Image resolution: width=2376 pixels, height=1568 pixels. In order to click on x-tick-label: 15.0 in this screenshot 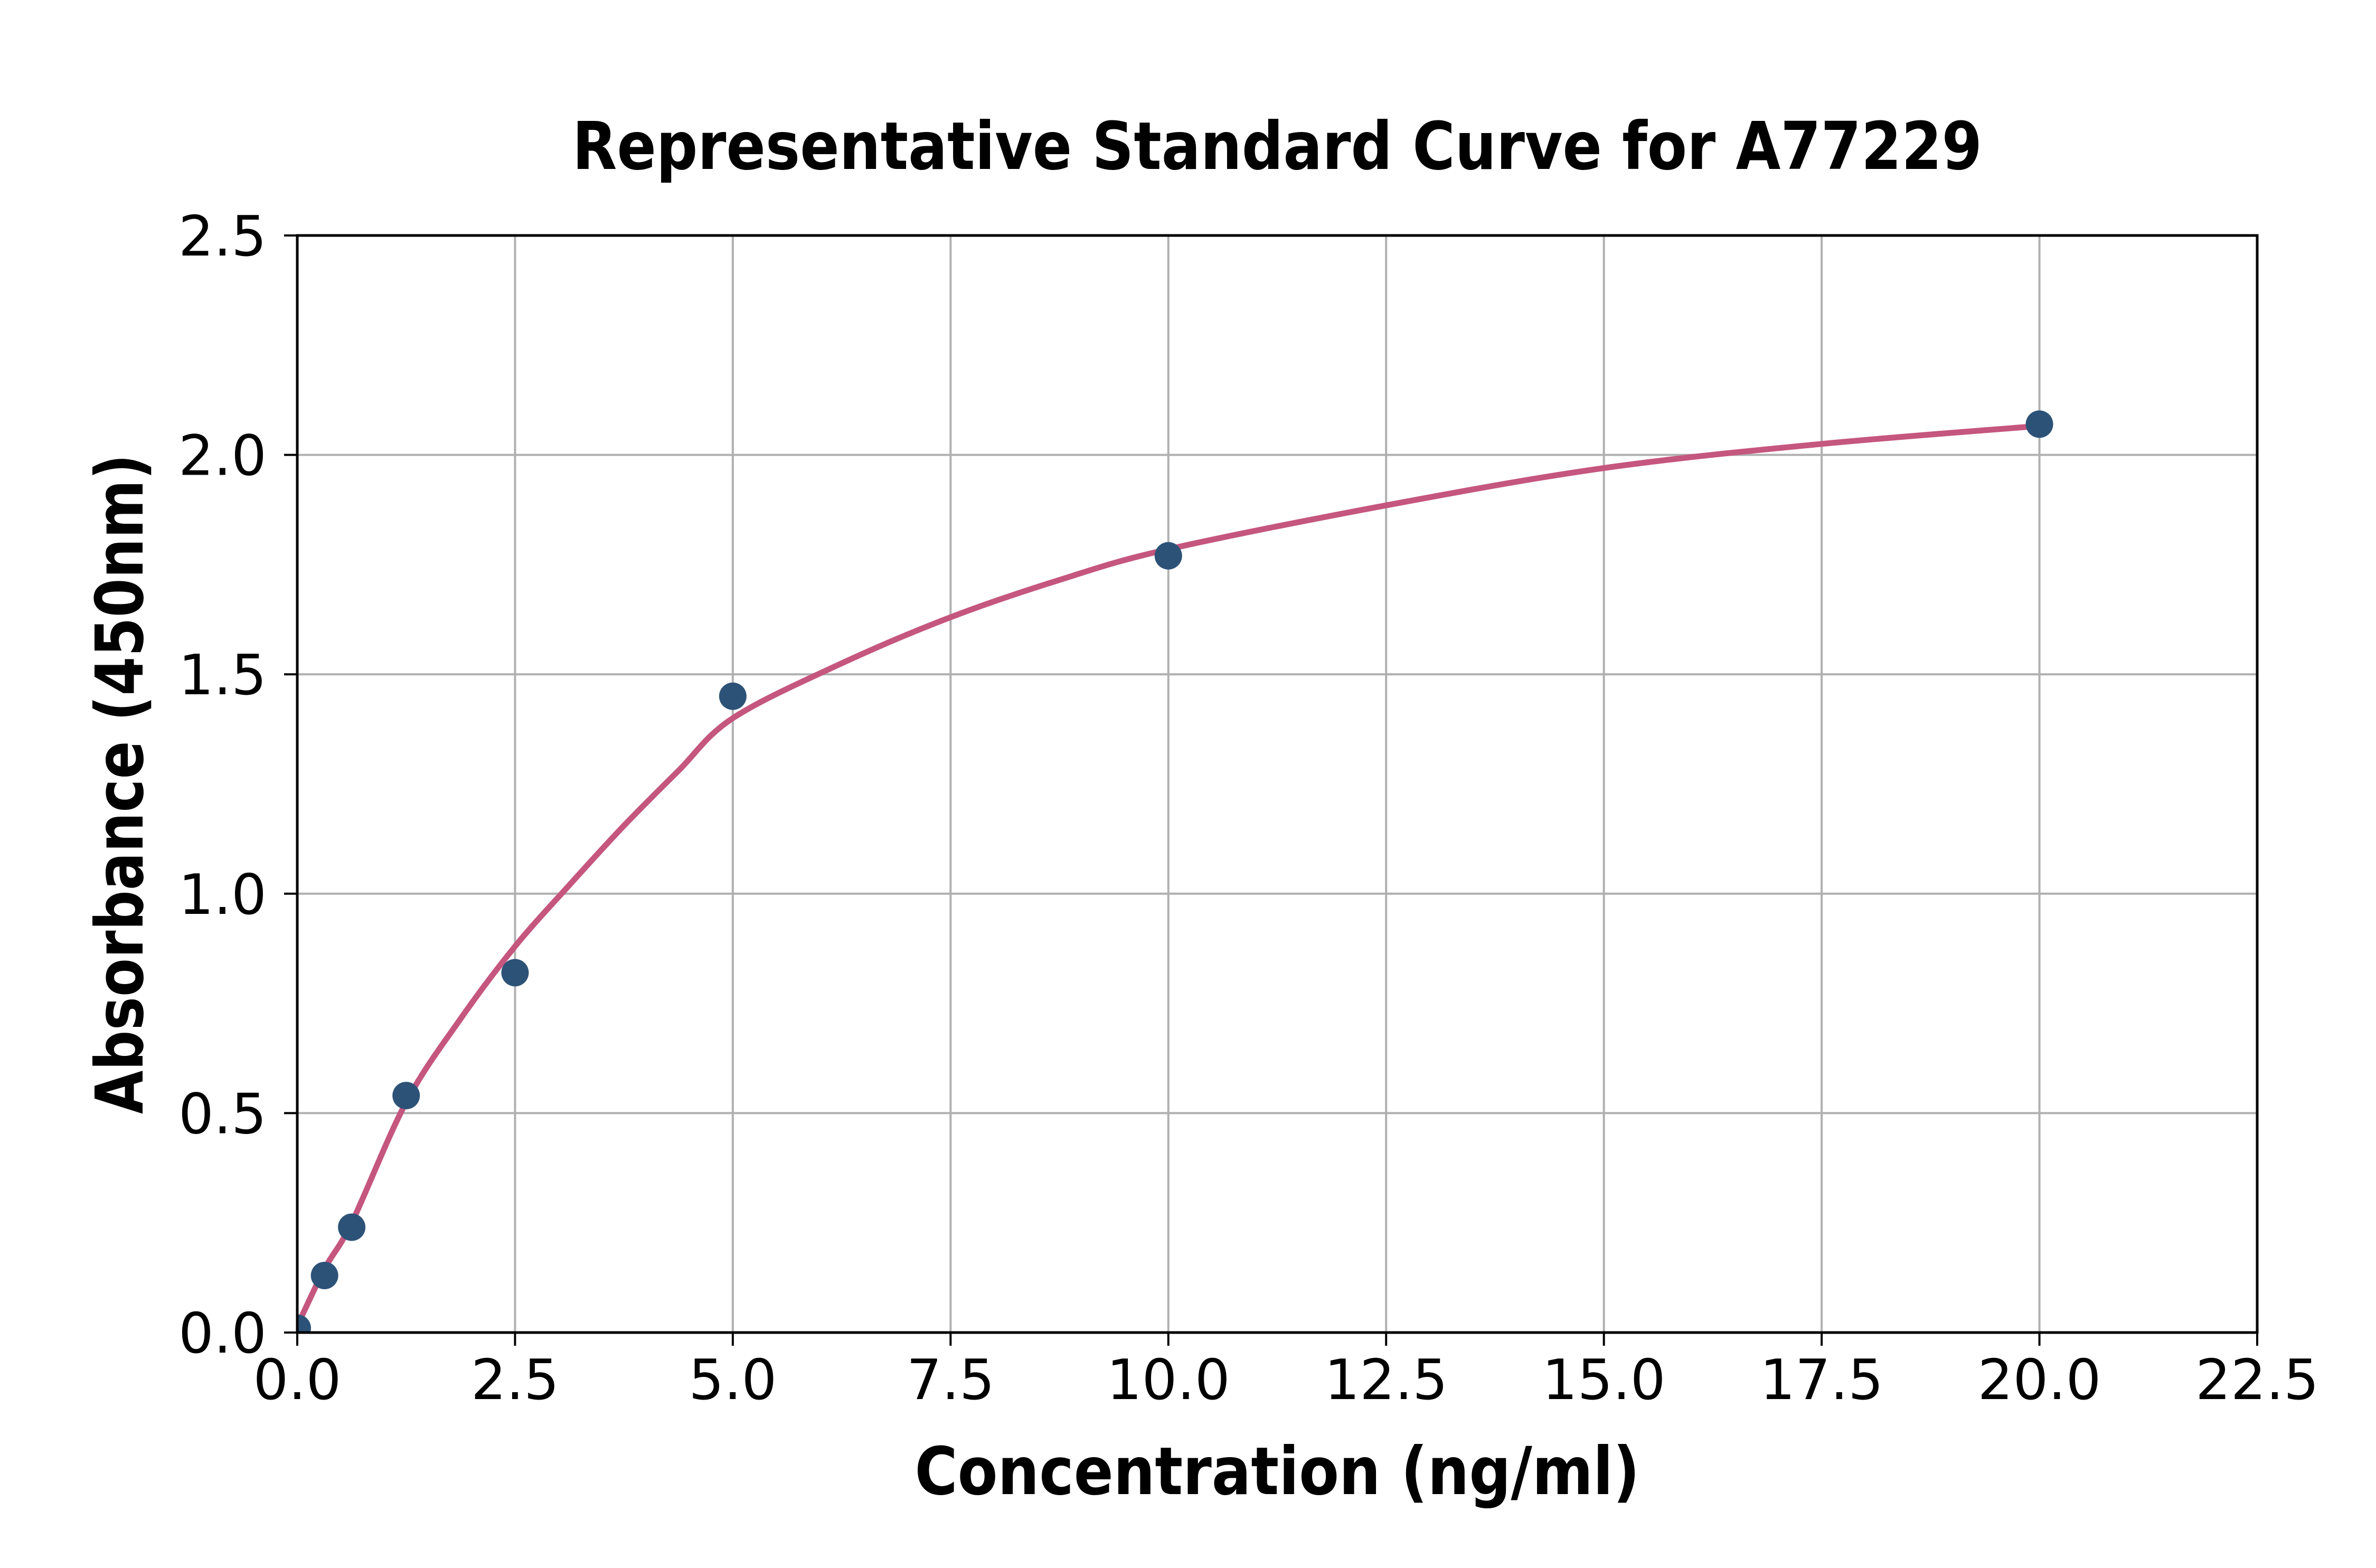, I will do `click(1604, 1380)`.